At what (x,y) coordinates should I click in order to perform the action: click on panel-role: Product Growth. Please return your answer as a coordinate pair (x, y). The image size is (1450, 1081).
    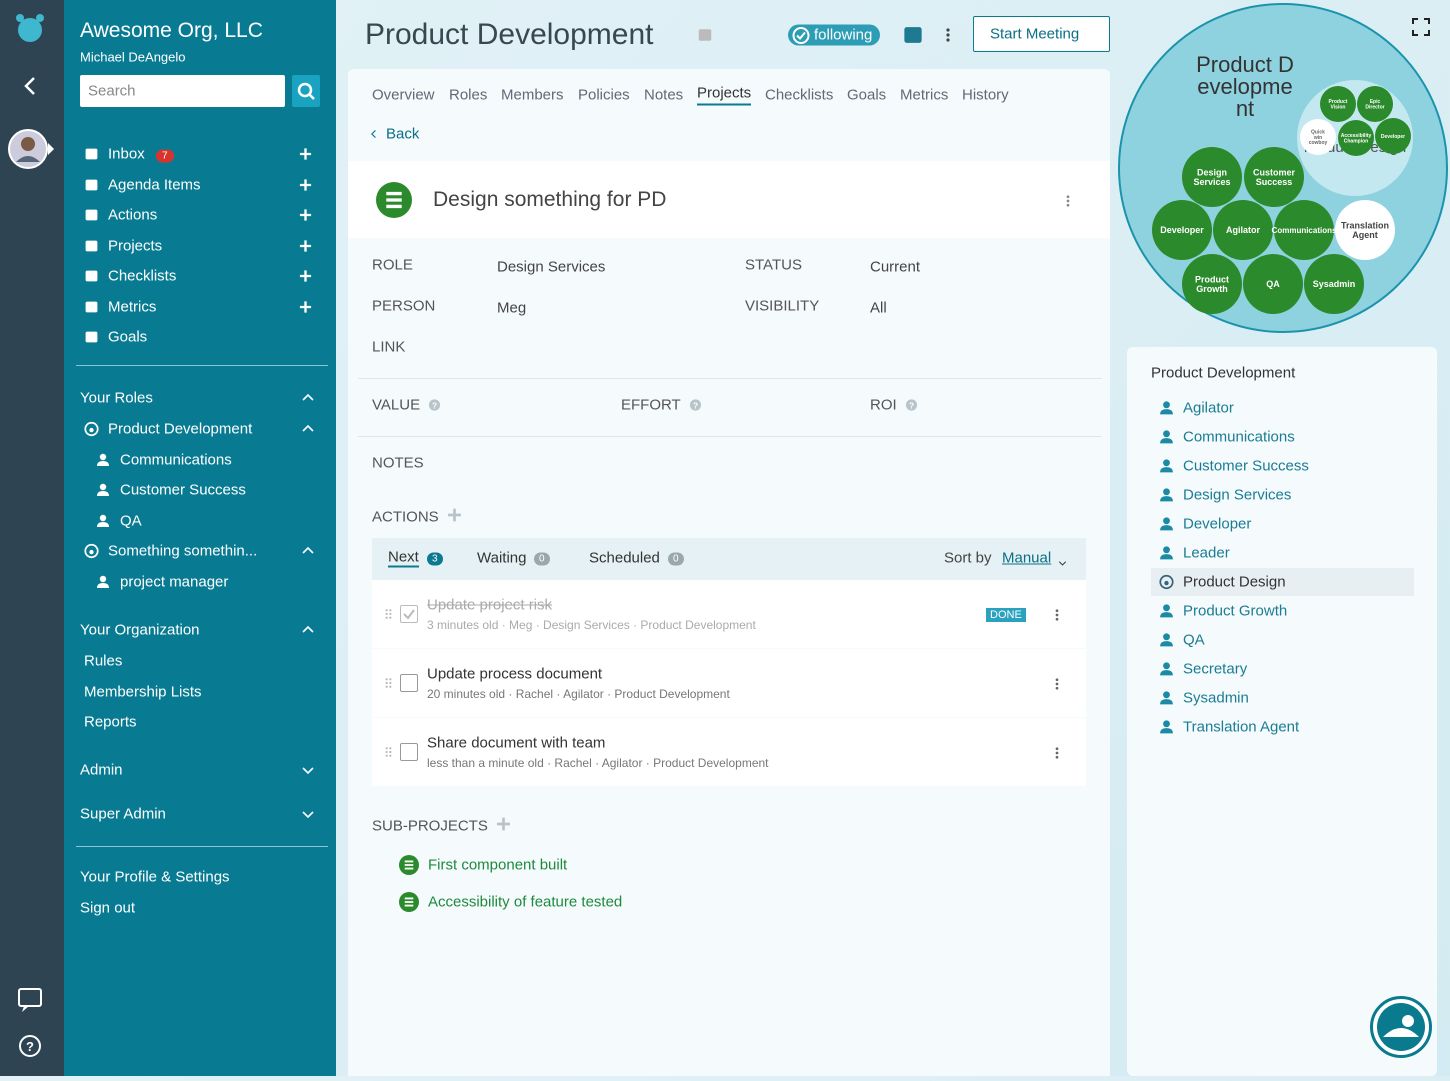
    Looking at the image, I should click on (1235, 611).